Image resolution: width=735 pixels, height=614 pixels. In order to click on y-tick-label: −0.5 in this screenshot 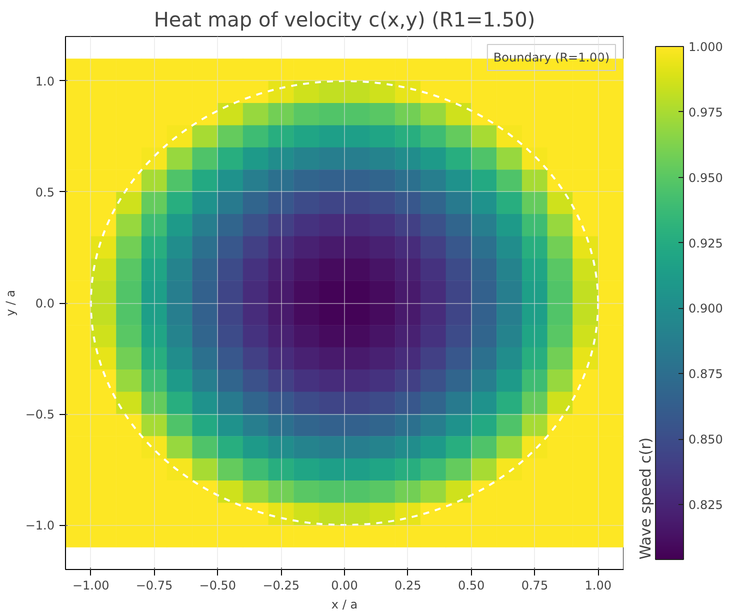, I will do `click(39, 415)`.